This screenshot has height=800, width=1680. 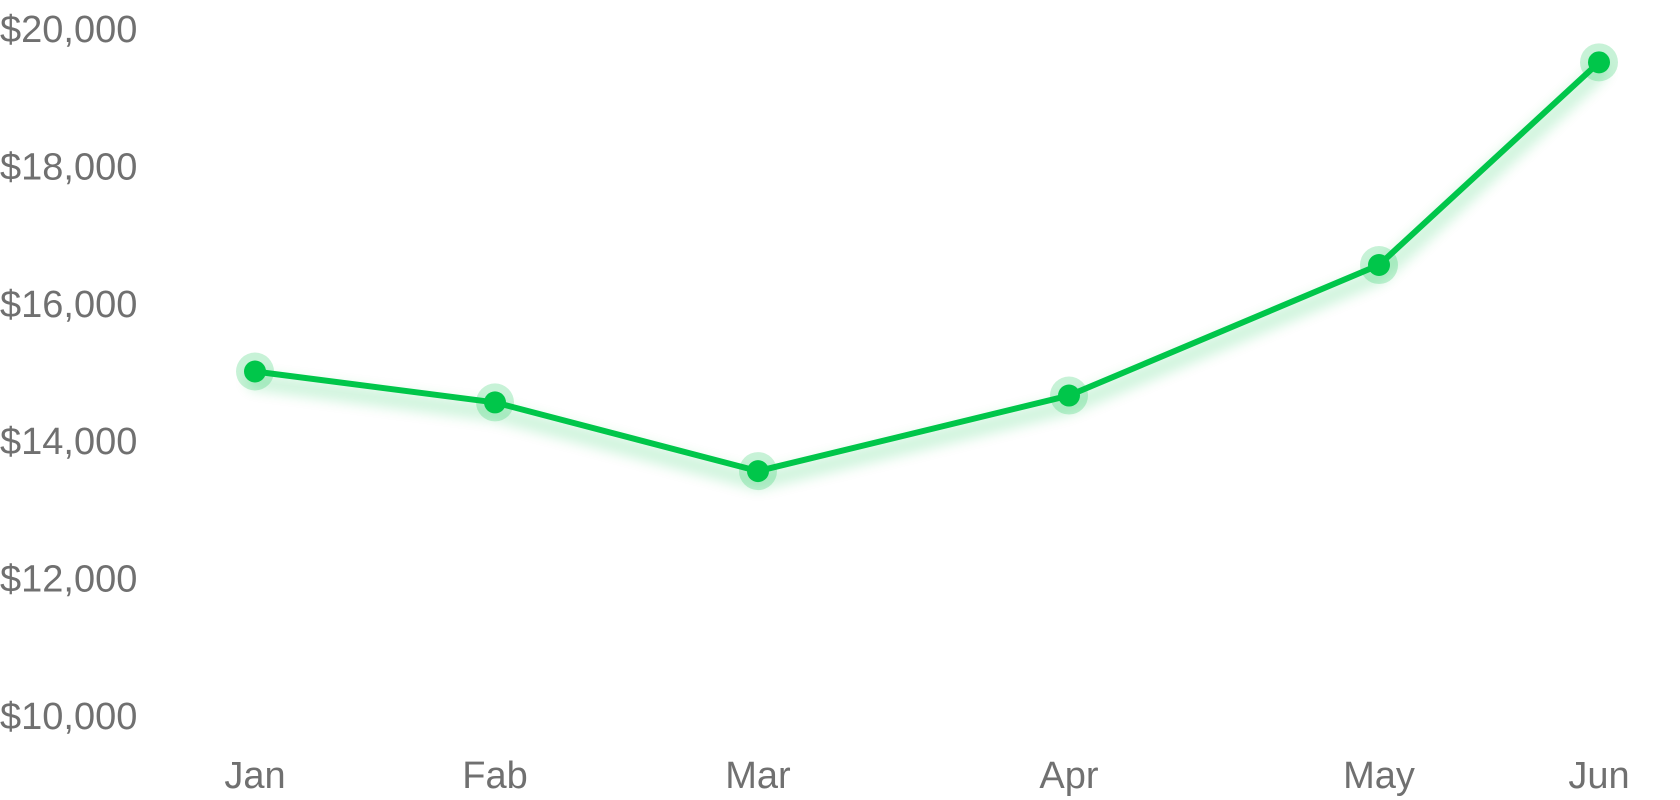 I want to click on x-tick-label: Apr, so click(x=1068, y=776).